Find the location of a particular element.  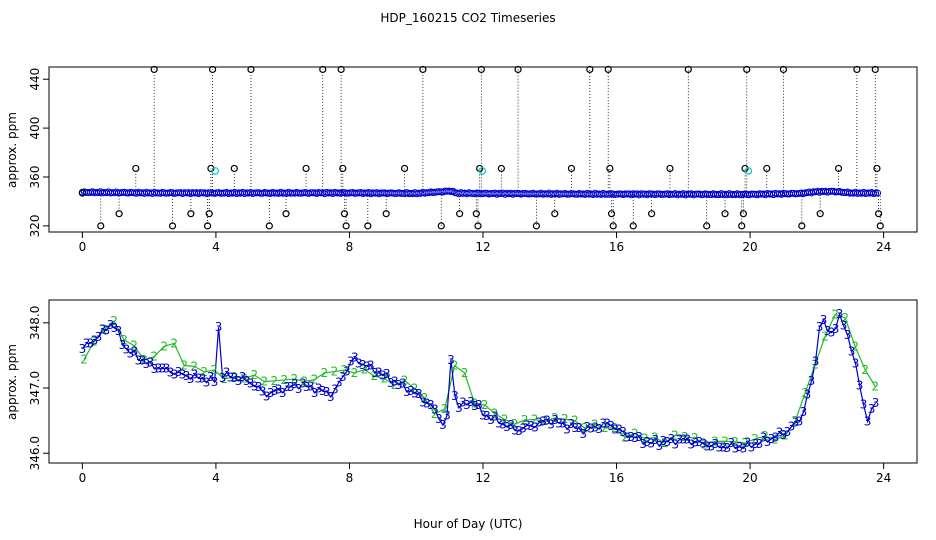

figure-title: HDP_160215 CO2 Timeseries is located at coordinates (467, 18).